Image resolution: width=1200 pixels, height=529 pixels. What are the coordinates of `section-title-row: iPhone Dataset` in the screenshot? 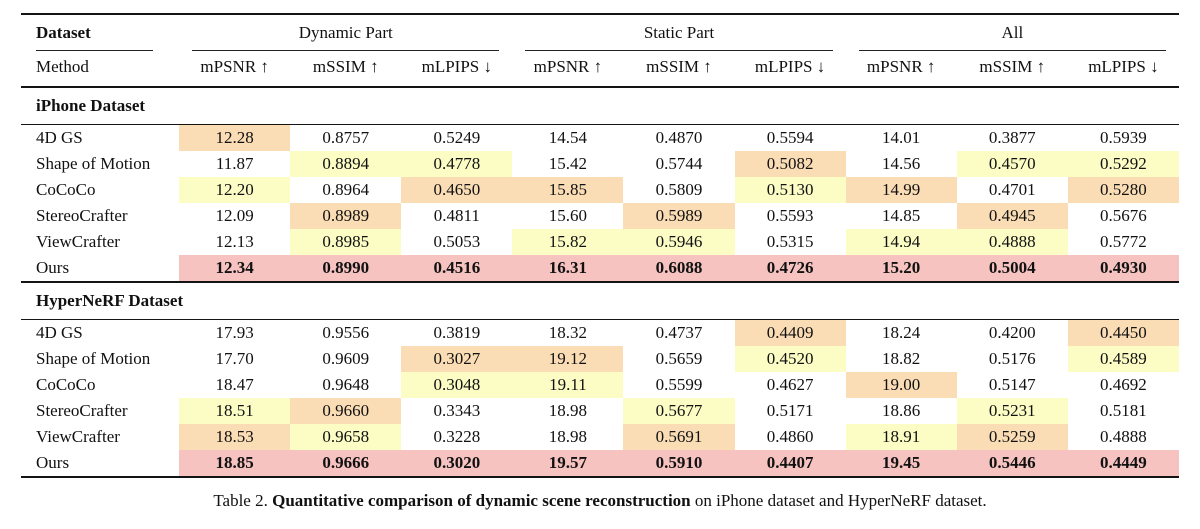 It's located at (600, 106).